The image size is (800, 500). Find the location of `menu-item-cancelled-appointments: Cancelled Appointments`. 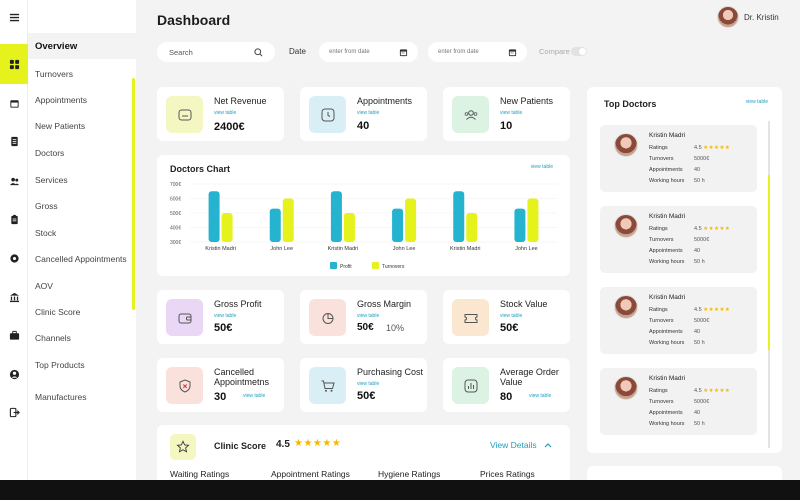

menu-item-cancelled-appointments: Cancelled Appointments is located at coordinates (81, 259).